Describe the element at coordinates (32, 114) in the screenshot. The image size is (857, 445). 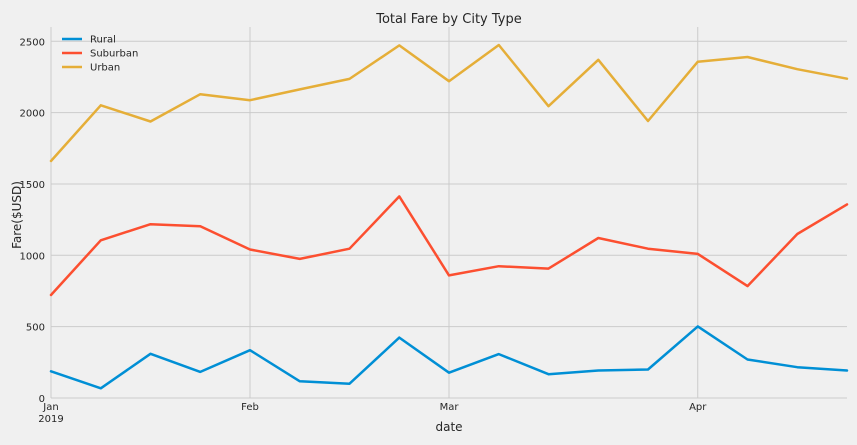
I see `y-tick-label: 2000` at that location.